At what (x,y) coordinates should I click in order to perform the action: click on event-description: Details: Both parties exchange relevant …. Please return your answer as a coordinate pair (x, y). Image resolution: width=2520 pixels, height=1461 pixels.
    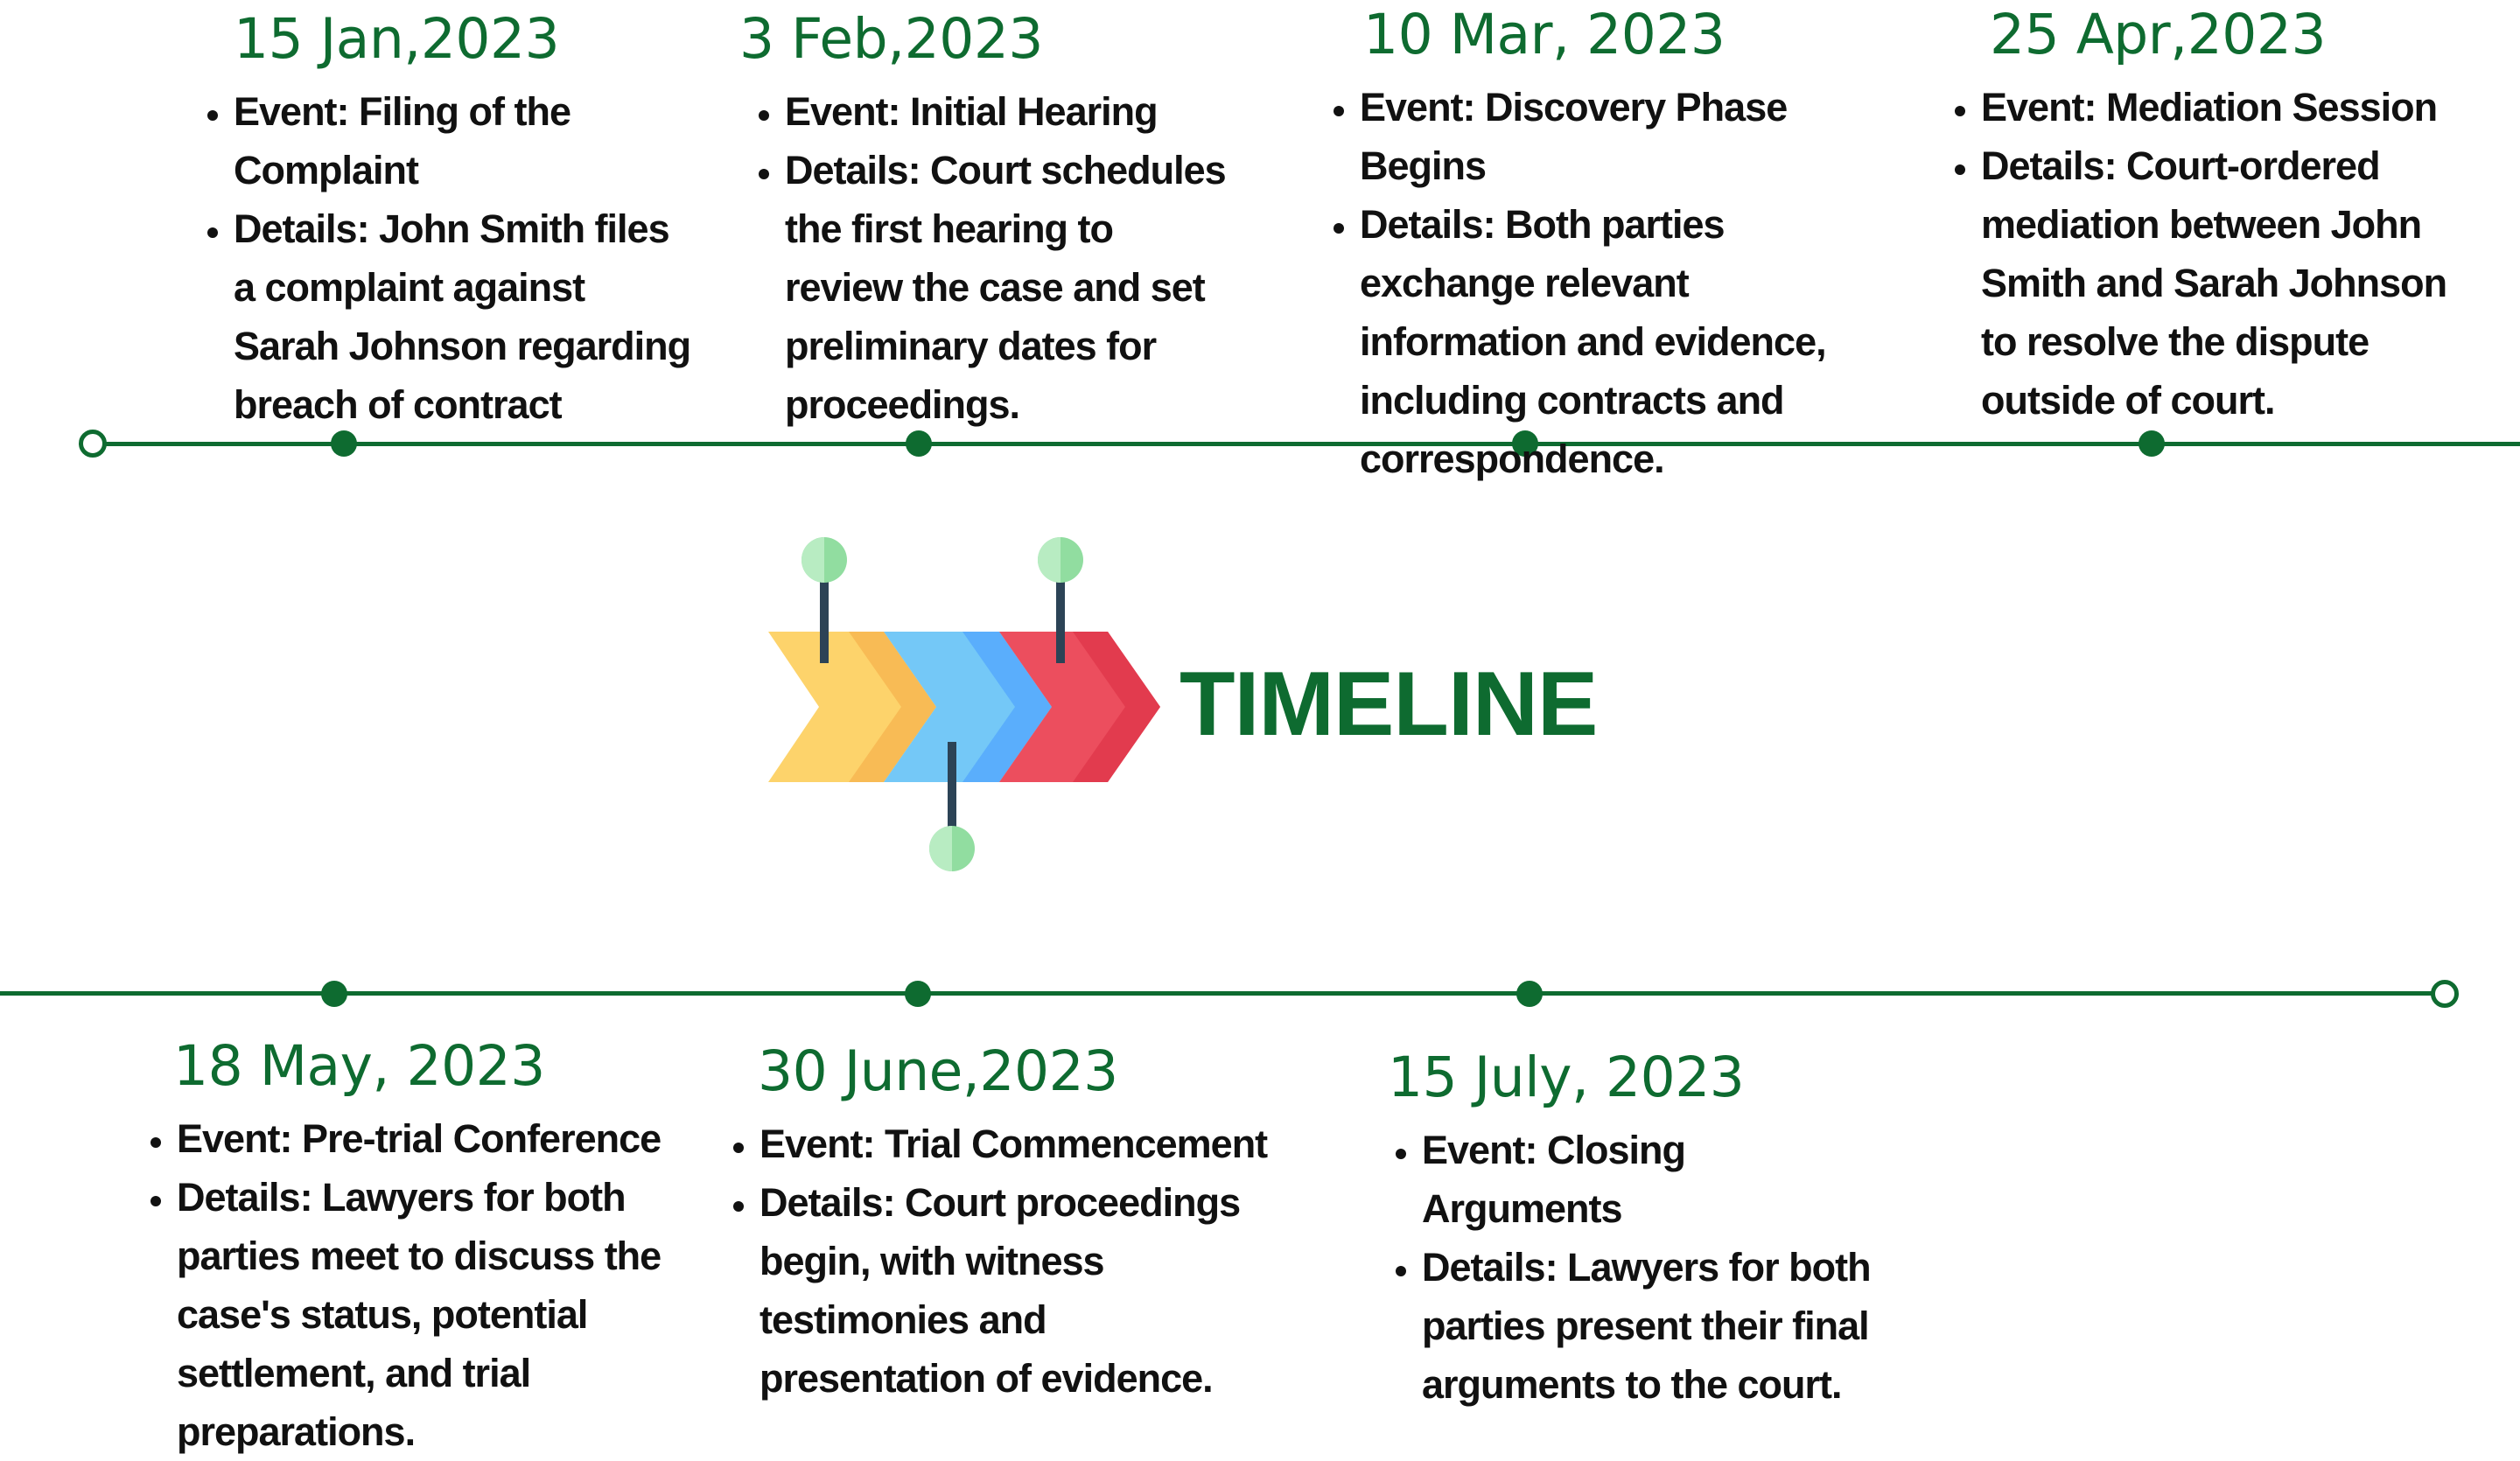
    Looking at the image, I should click on (1621, 341).